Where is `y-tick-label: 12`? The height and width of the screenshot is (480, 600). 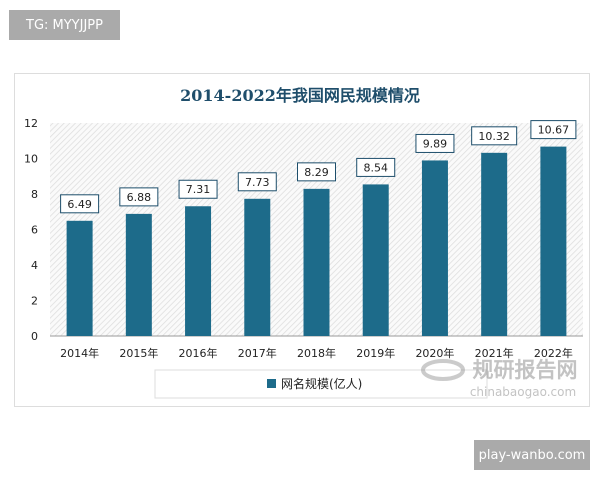 y-tick-label: 12 is located at coordinates (31, 123).